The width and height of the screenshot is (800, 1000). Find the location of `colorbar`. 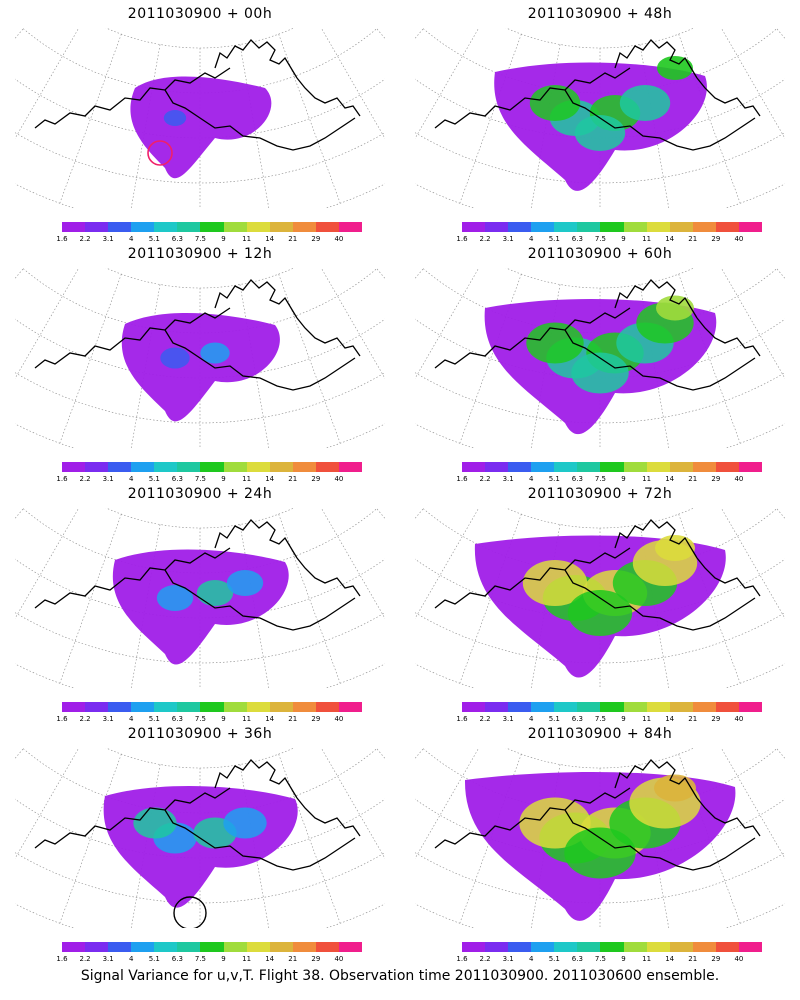

colorbar is located at coordinates (212, 947).